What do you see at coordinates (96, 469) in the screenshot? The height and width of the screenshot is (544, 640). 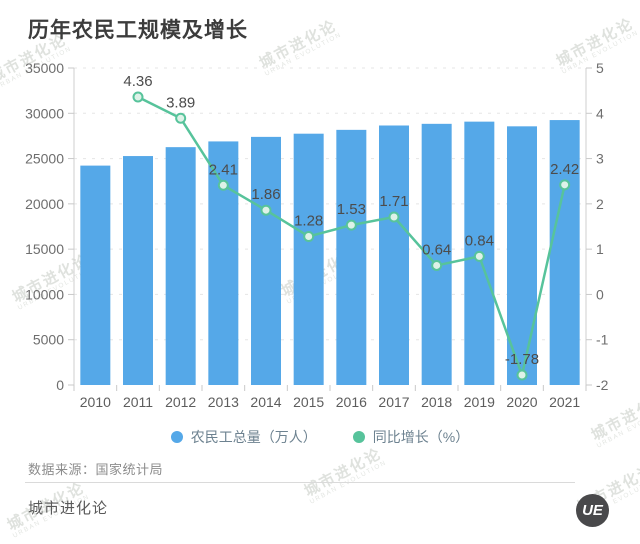 I see `data-source-note: 数据来源：国家统计局` at bounding box center [96, 469].